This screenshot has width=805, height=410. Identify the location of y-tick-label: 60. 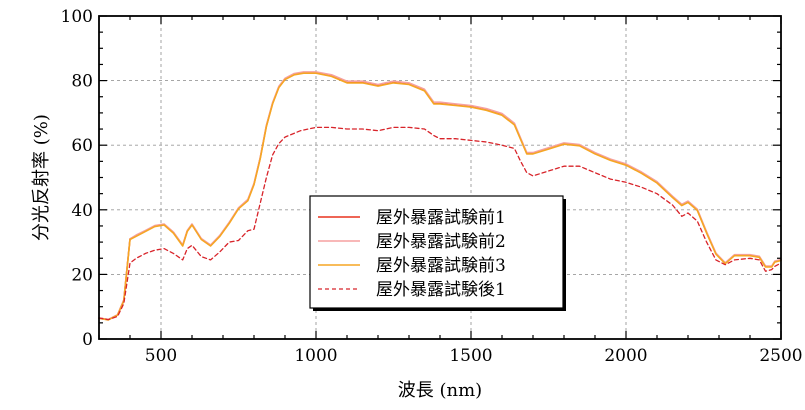
(82, 146).